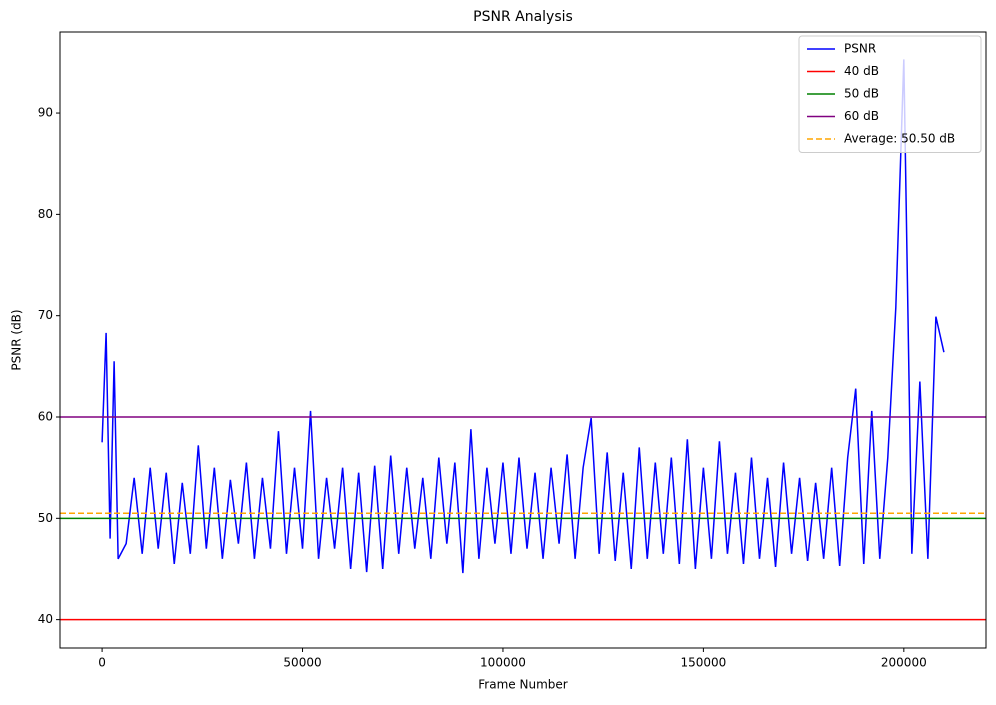  What do you see at coordinates (45, 315) in the screenshot?
I see `y-tick-label: 70` at bounding box center [45, 315].